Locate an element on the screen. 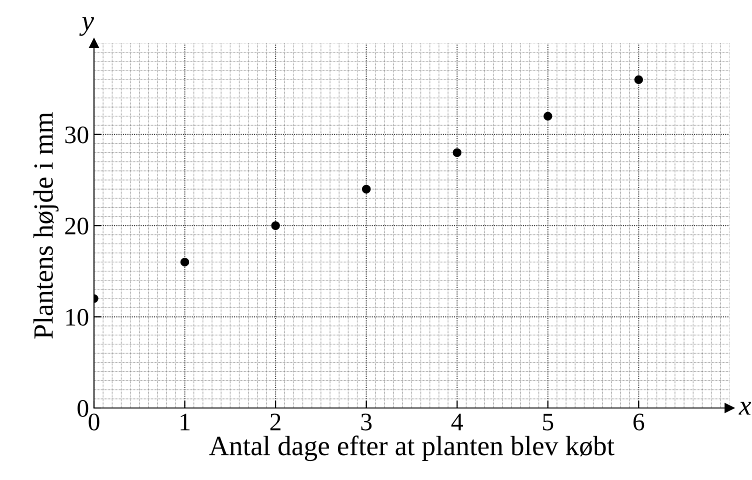 The width and height of the screenshot is (752, 480). text: x is located at coordinates (745, 408).